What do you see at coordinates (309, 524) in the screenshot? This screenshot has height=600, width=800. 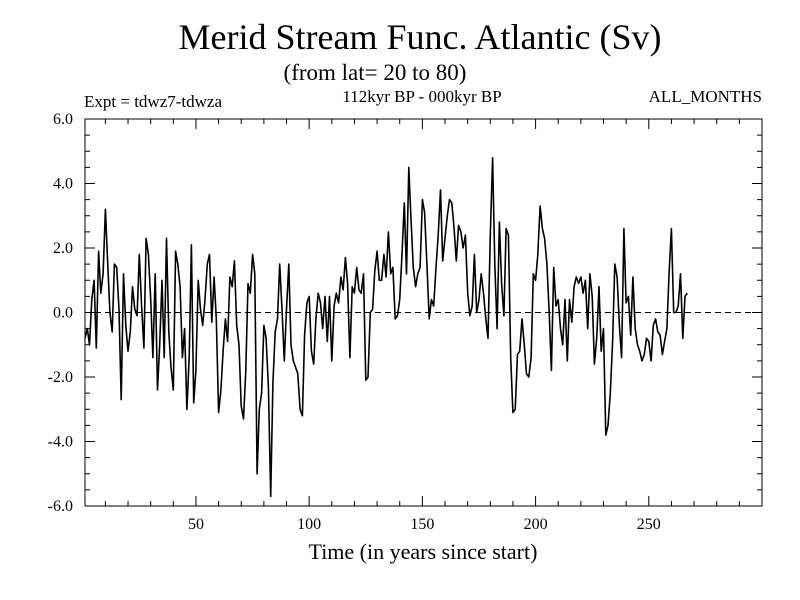 I see `x-tick-label: 100` at bounding box center [309, 524].